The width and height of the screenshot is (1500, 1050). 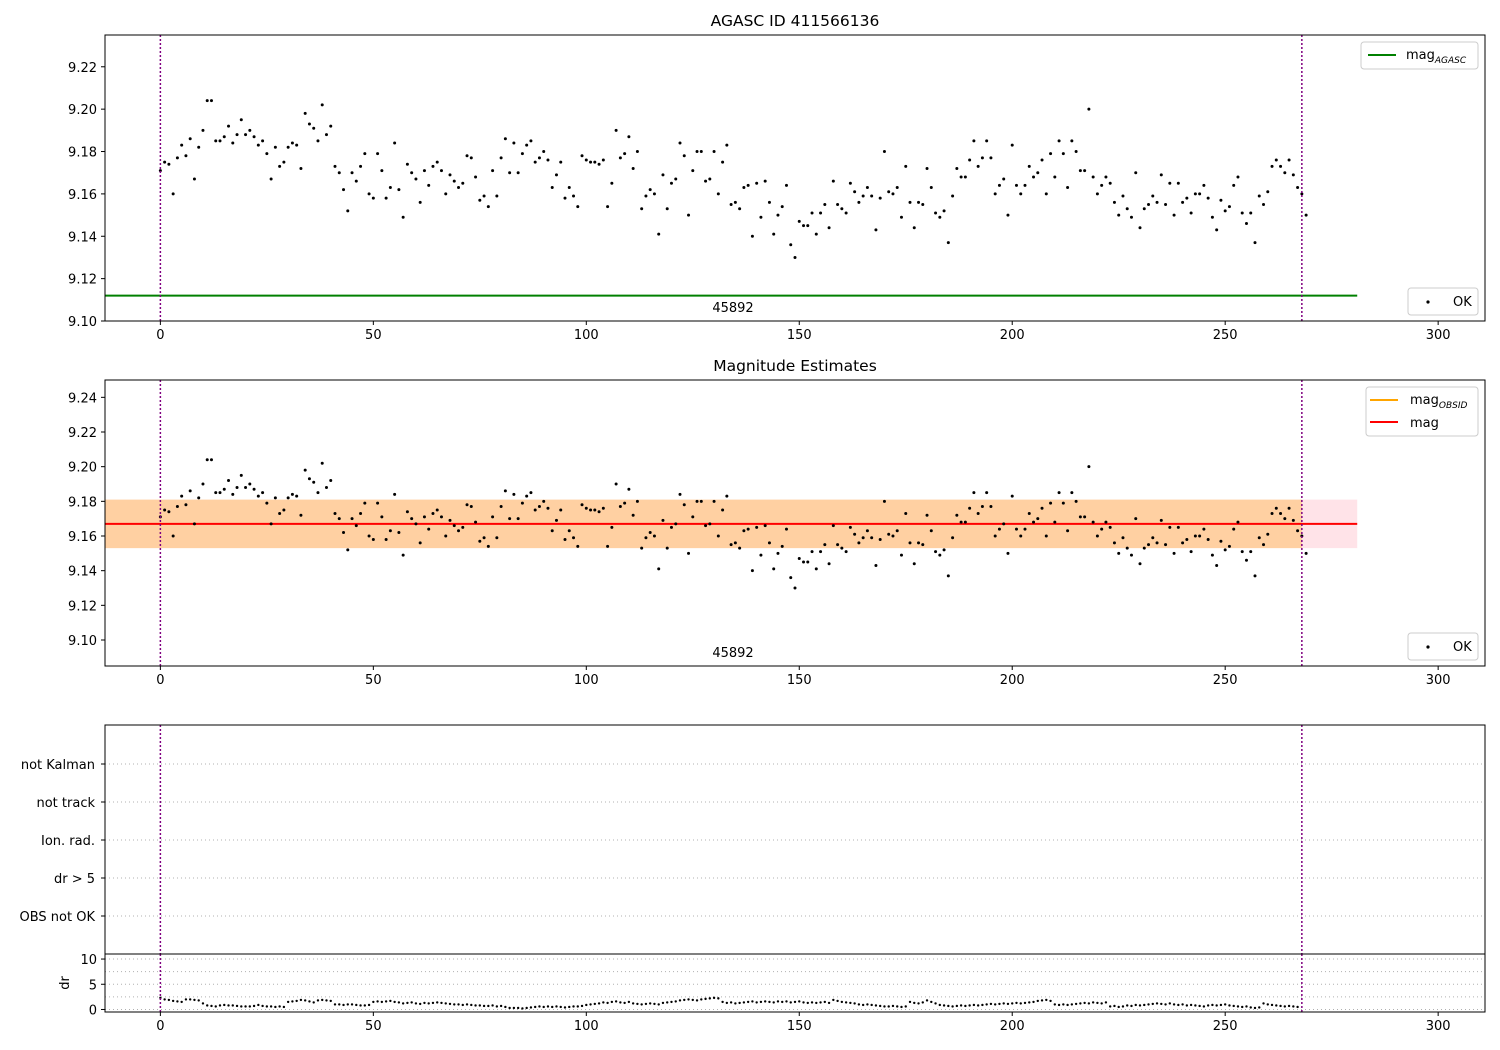 I want to click on flag-label: dr > 5, so click(x=74, y=879).